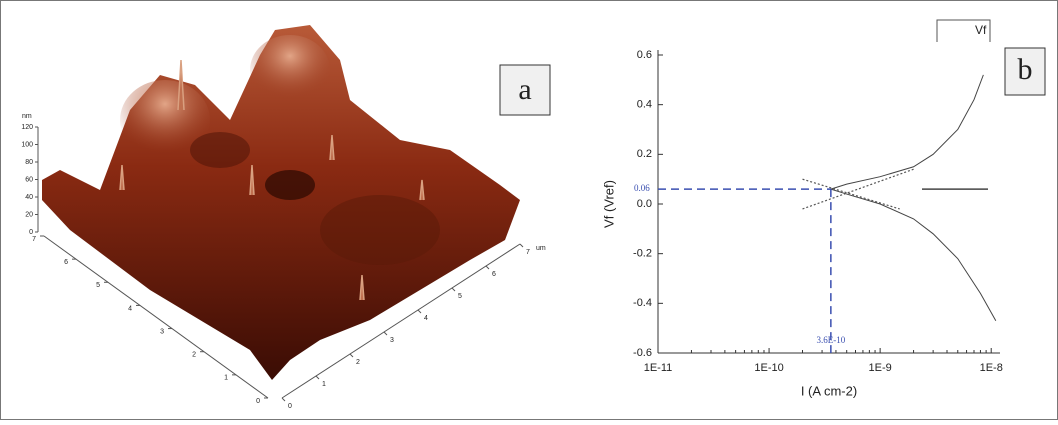 The width and height of the screenshot is (1058, 425). I want to click on y-tick-label: 0.4, so click(644, 105).